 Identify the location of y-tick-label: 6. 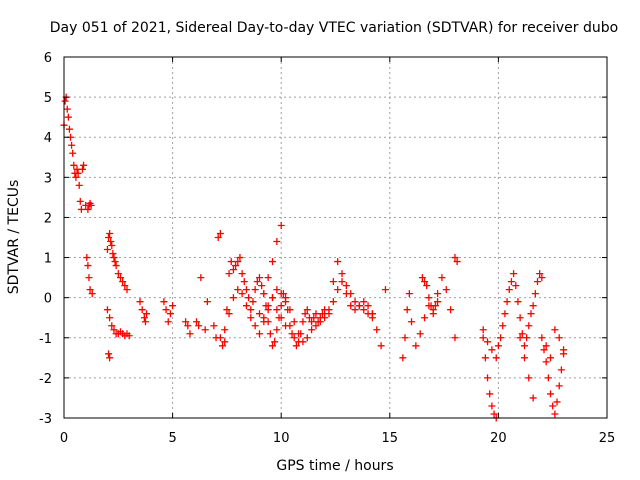
(48, 58).